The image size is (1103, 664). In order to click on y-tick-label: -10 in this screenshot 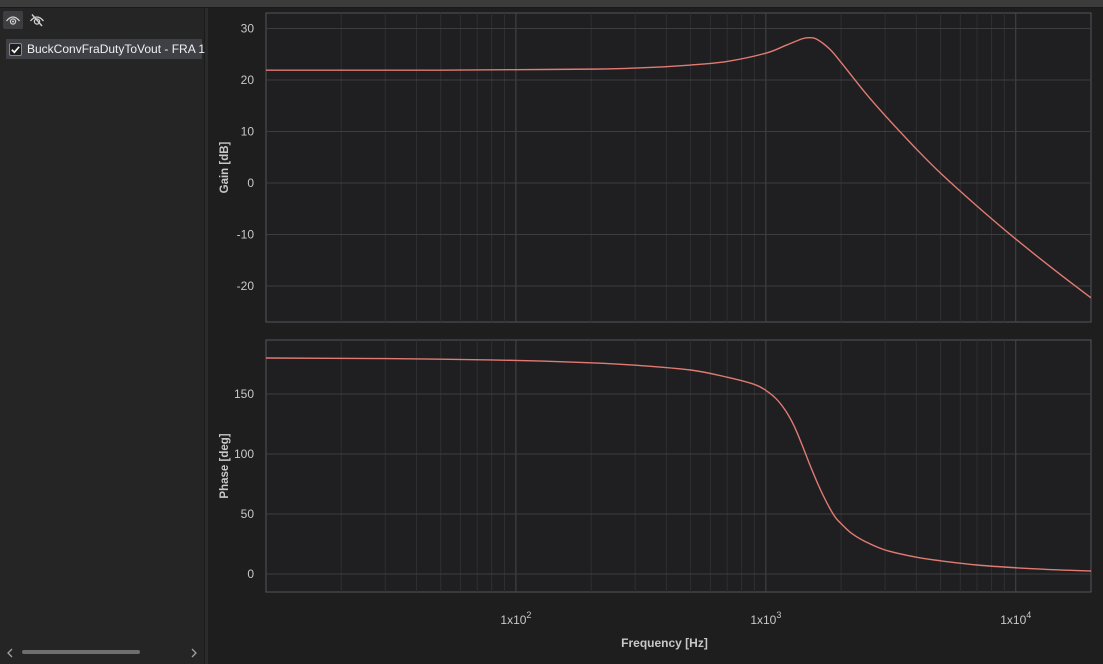, I will do `click(246, 234)`.